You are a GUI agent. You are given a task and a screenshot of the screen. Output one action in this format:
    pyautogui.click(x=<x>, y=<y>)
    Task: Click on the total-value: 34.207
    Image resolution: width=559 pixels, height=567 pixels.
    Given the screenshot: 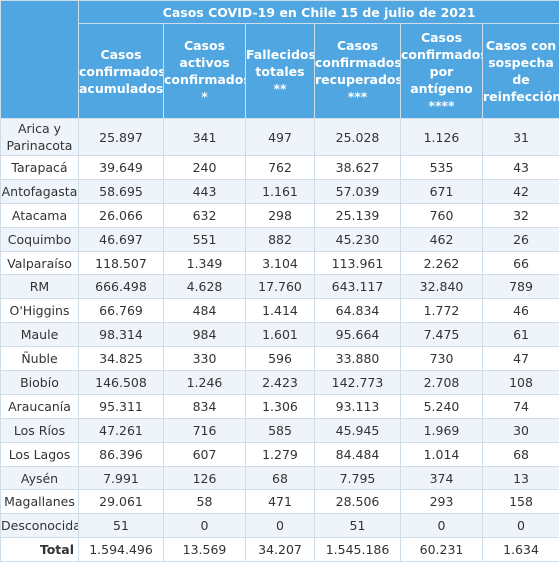 What is the action you would take?
    pyautogui.click(x=280, y=550)
    